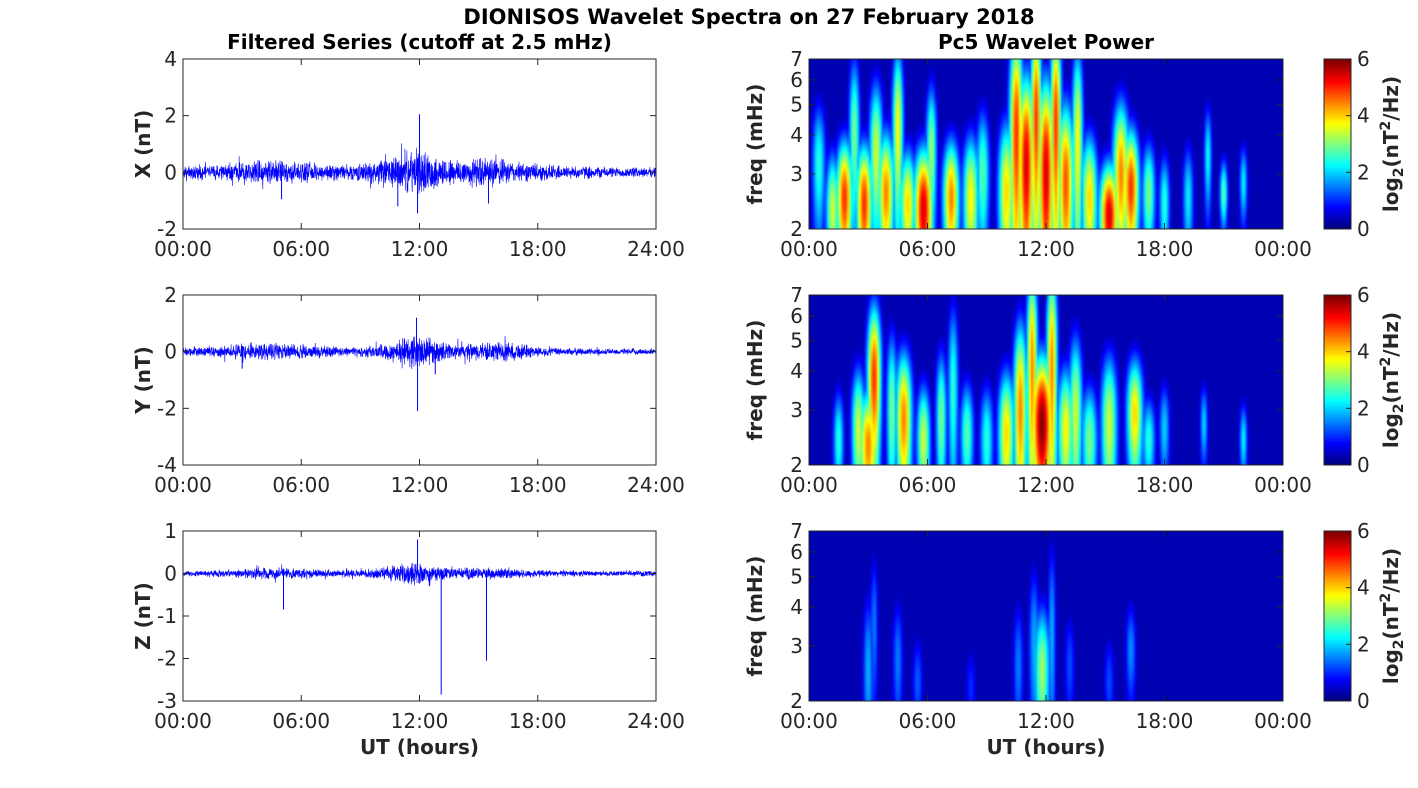  I want to click on colorbar-tick-label: 4, so click(1363, 116).